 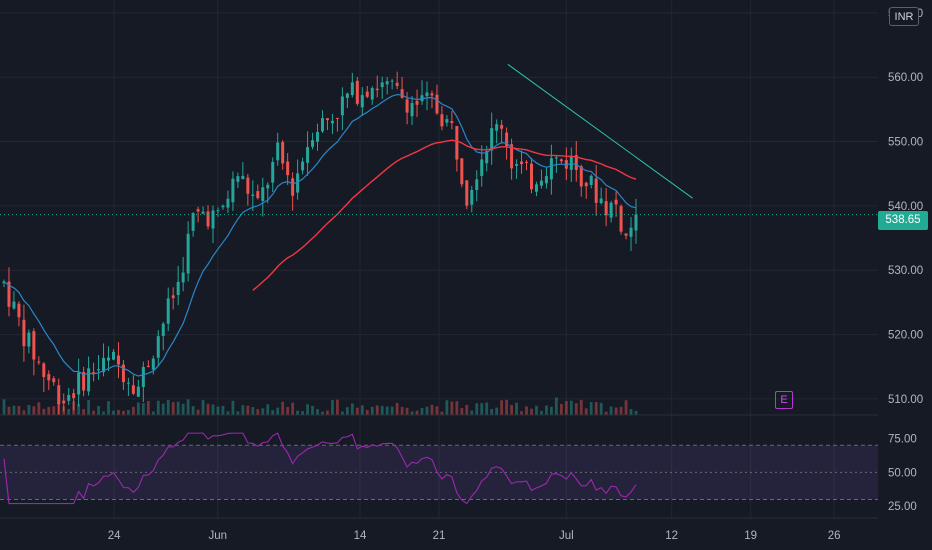 What do you see at coordinates (600, 131) in the screenshot?
I see `trendline` at bounding box center [600, 131].